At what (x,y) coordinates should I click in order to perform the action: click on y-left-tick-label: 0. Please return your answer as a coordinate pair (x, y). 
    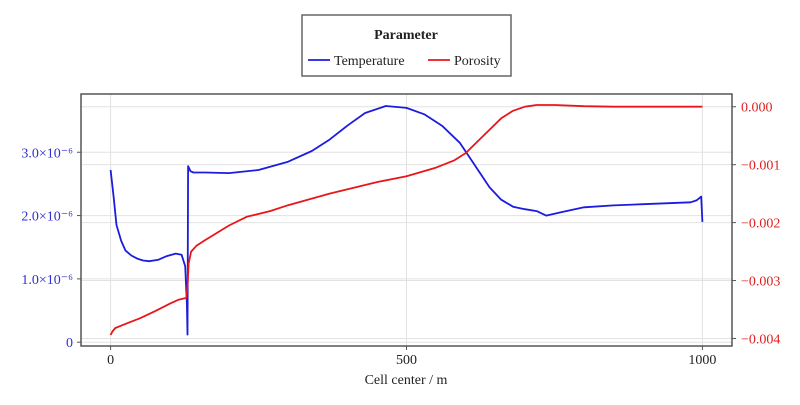
    Looking at the image, I should click on (69, 343).